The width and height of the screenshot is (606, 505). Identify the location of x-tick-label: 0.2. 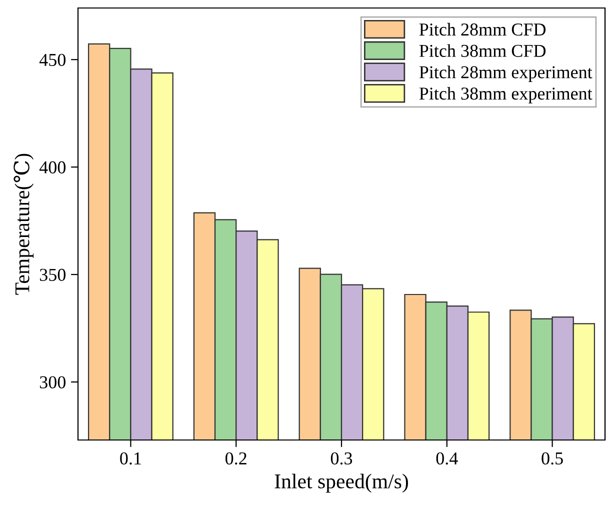
(236, 458).